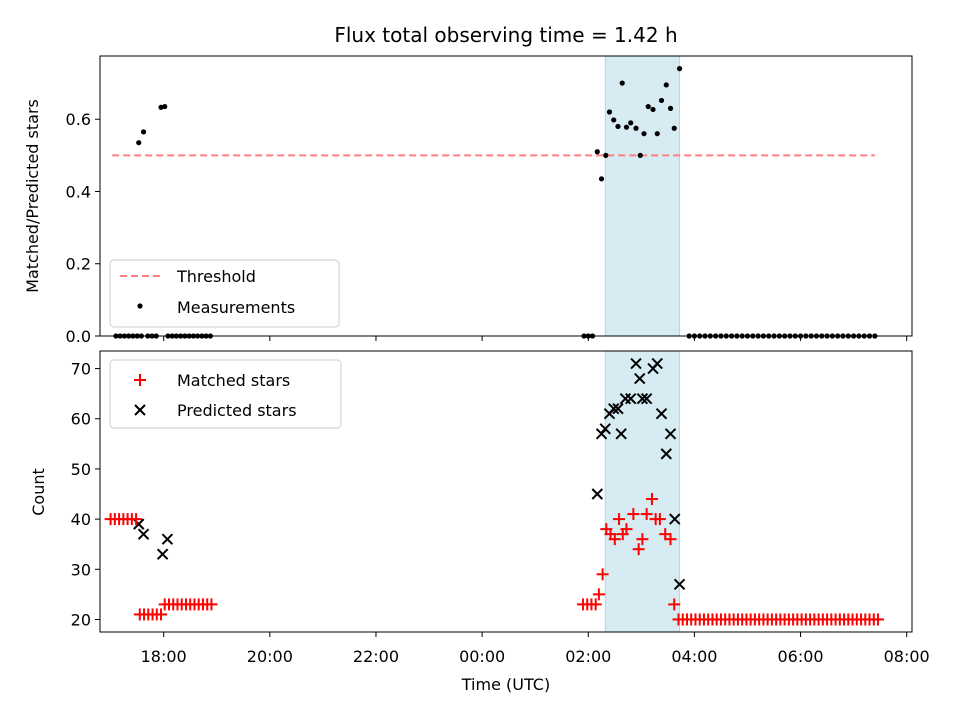 The height and width of the screenshot is (720, 960). I want to click on count-x-tick-label: 02:00, so click(588, 656).